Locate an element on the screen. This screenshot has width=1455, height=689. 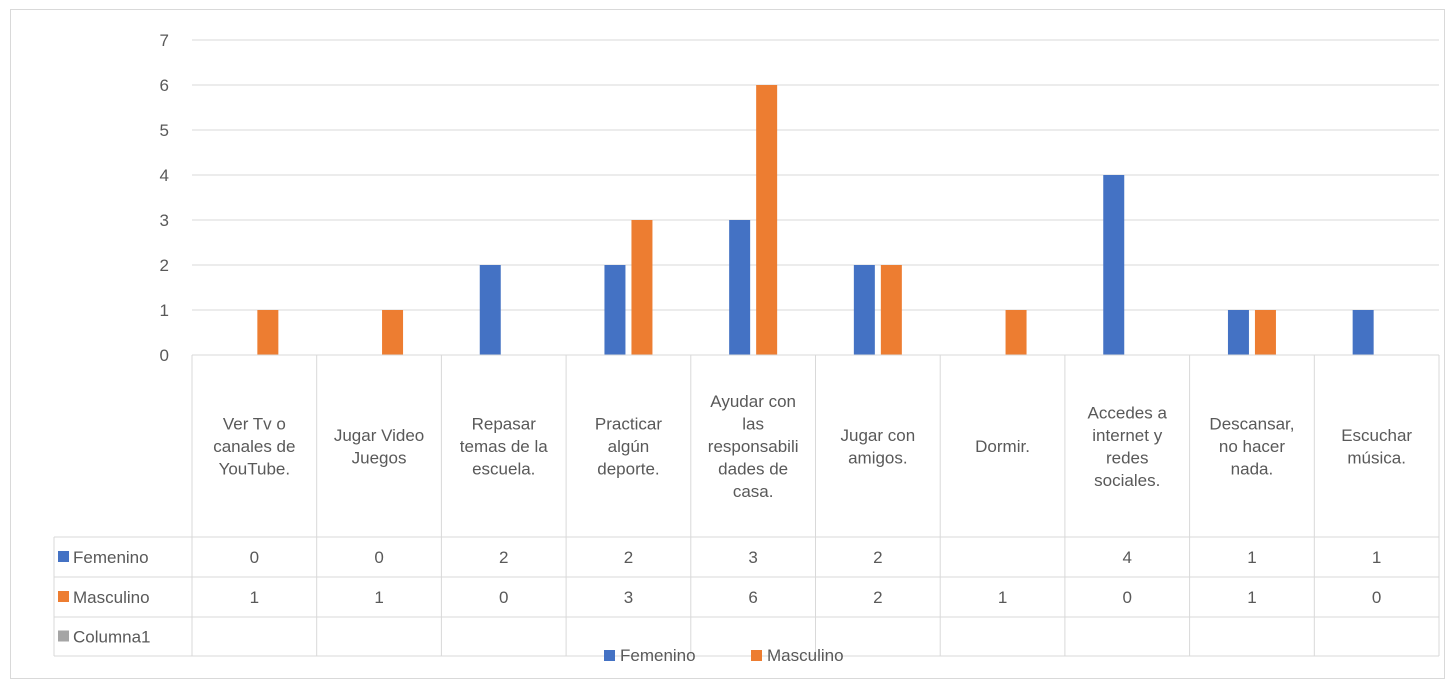
x-category-label: Ver Tv o is located at coordinates (254, 424).